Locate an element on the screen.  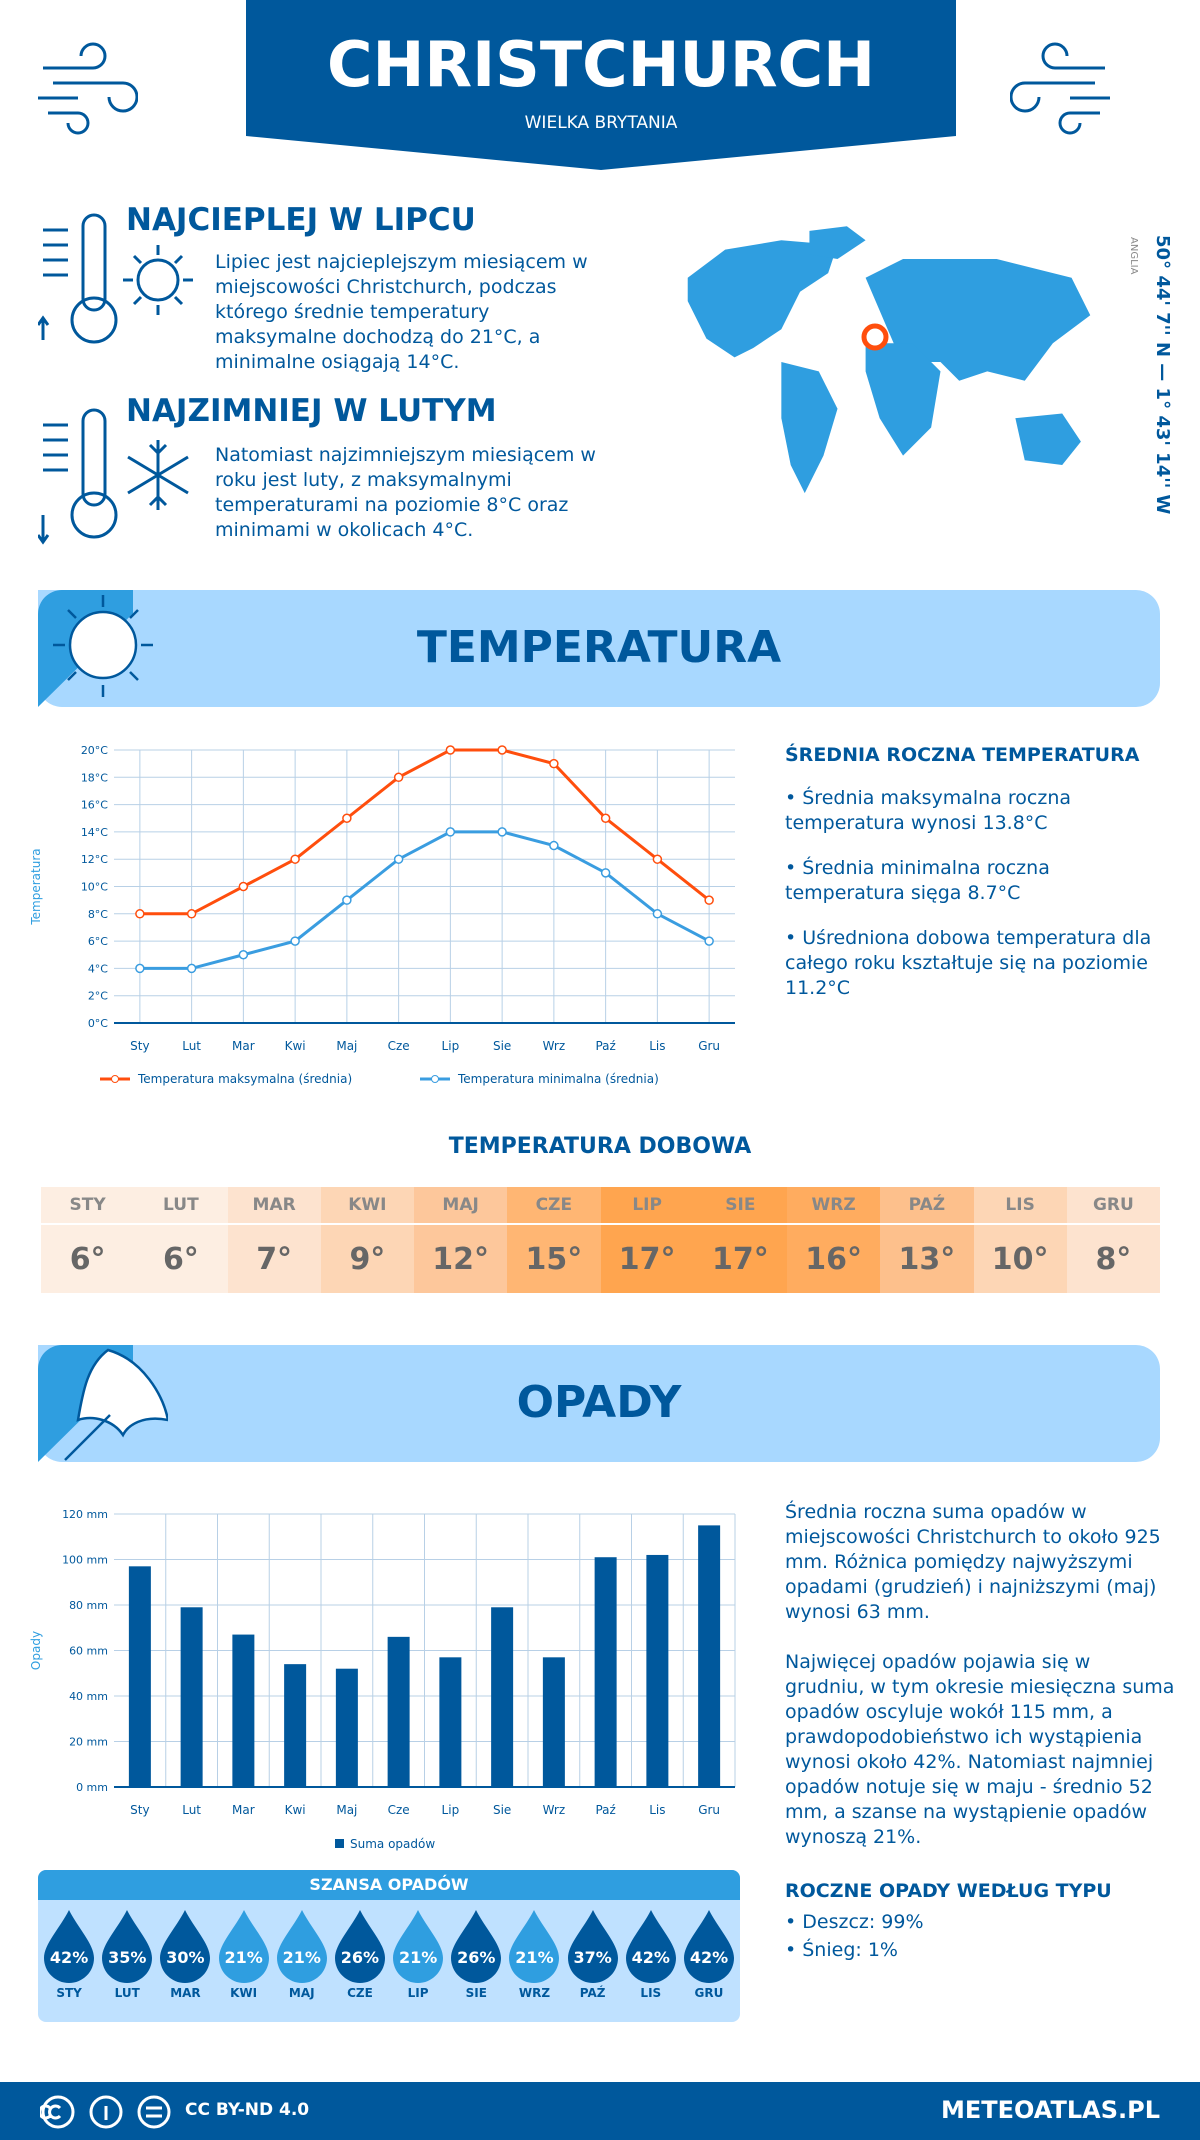
region-label: ANGLIA is located at coordinates (1133, 256).